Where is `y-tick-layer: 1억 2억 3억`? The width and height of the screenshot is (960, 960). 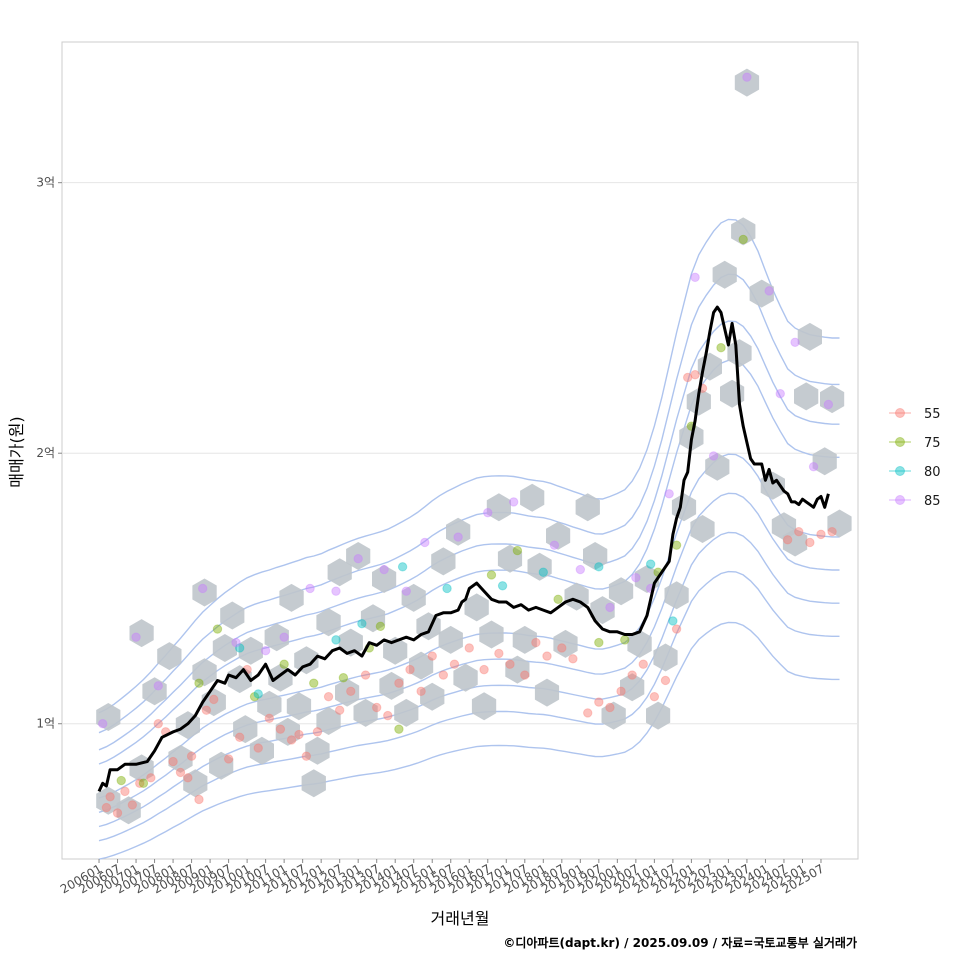 y-tick-layer: 1억 2억 3억 is located at coordinates (49, 453).